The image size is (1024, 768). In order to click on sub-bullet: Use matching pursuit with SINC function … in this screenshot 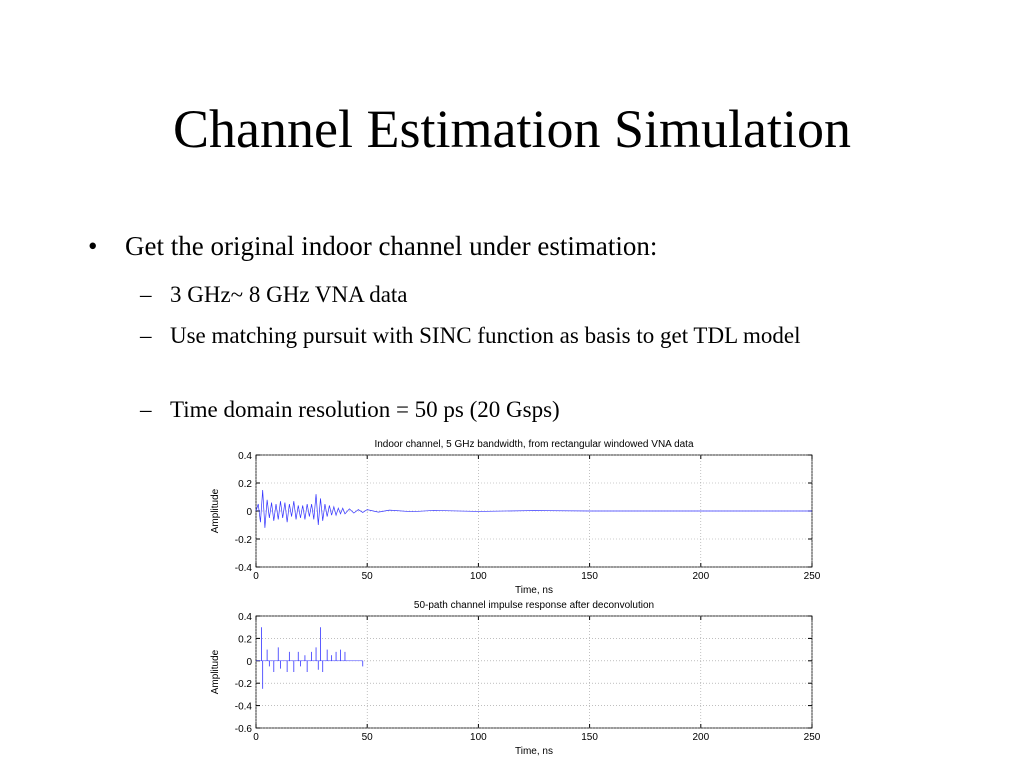, I will do `click(485, 335)`.